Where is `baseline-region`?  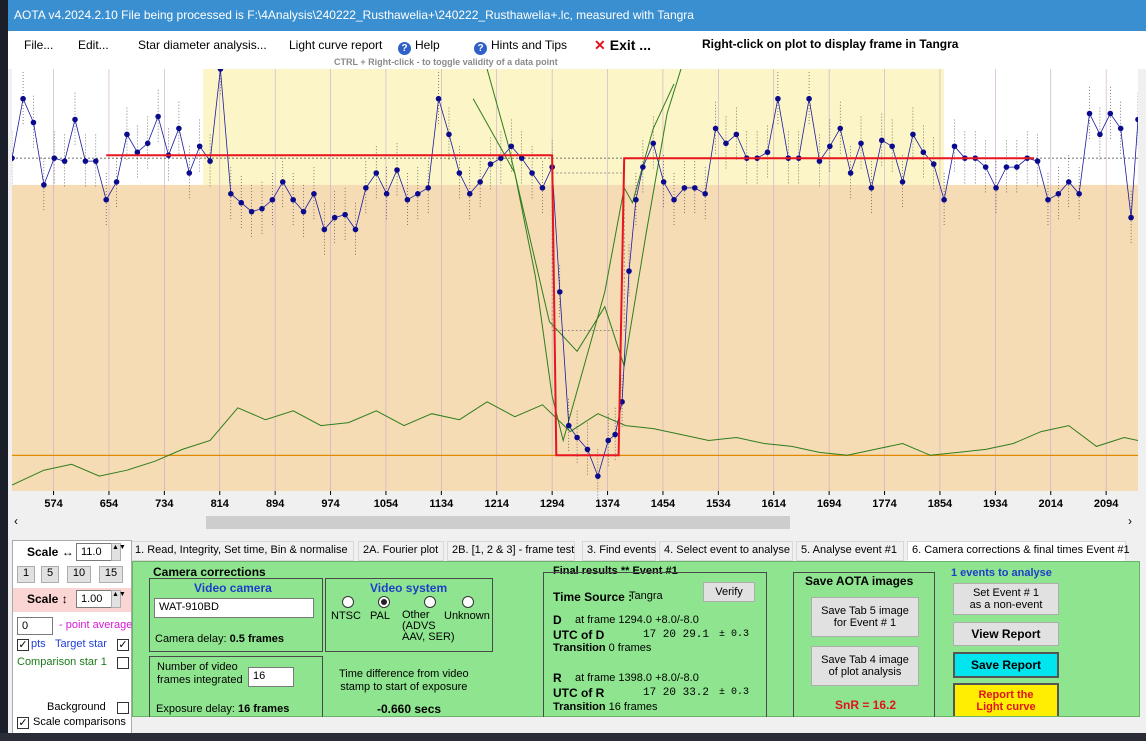 baseline-region is located at coordinates (574, 127).